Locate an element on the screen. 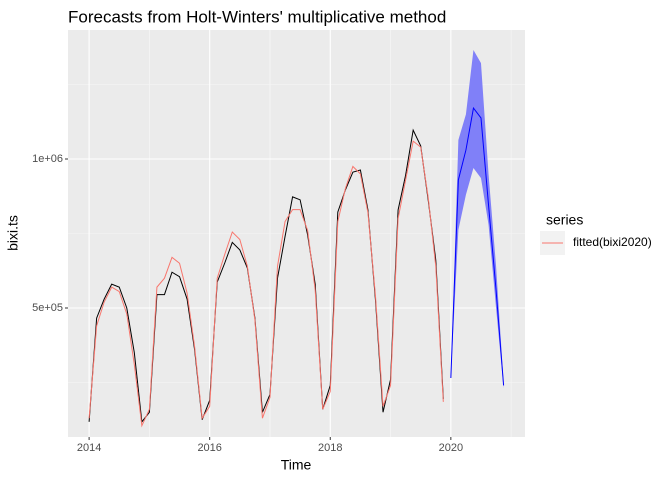 The width and height of the screenshot is (672, 480). x-tick-label: 2016 is located at coordinates (209, 448).